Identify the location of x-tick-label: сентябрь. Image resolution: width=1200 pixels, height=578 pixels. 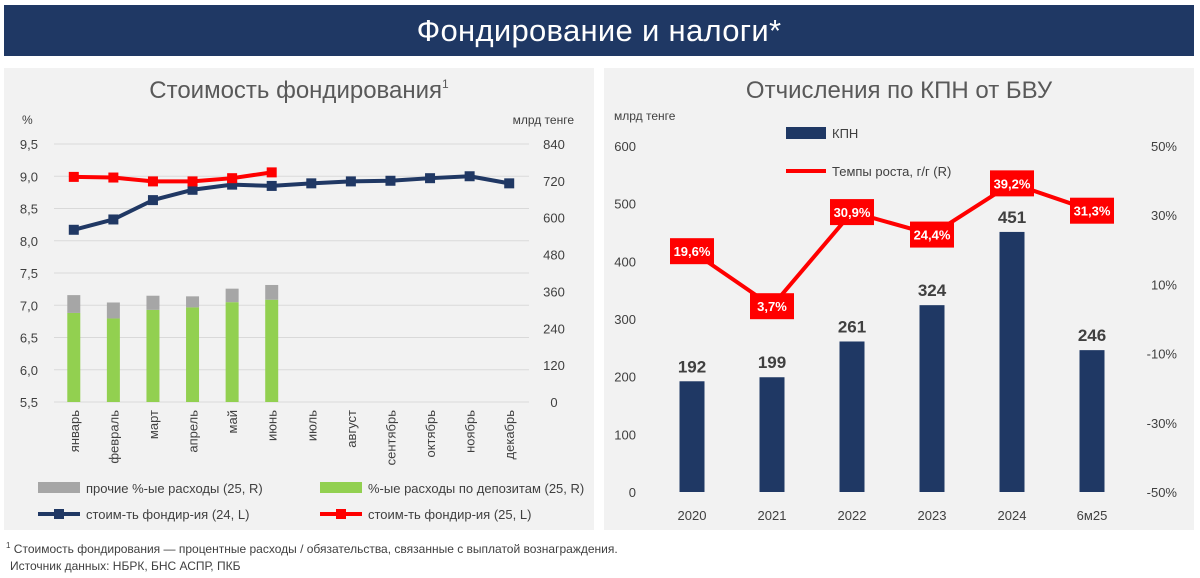
(390, 438).